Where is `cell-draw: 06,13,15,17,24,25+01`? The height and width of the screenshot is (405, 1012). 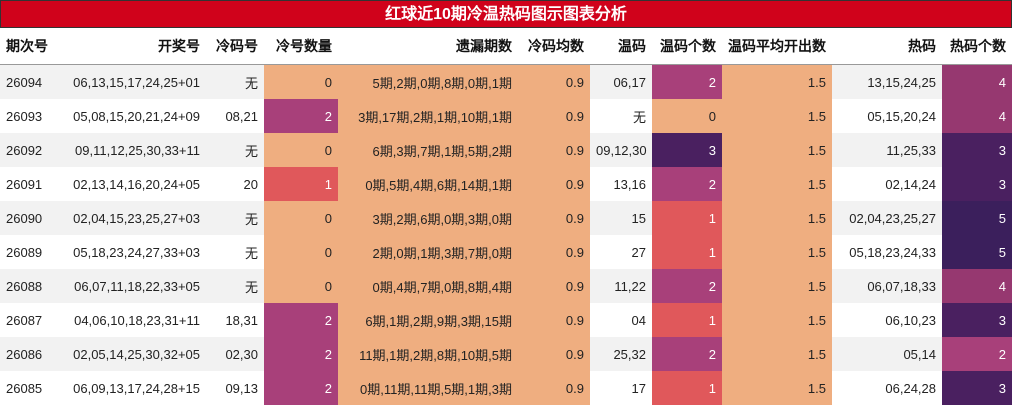 cell-draw: 06,13,15,17,24,25+01 is located at coordinates (132, 81).